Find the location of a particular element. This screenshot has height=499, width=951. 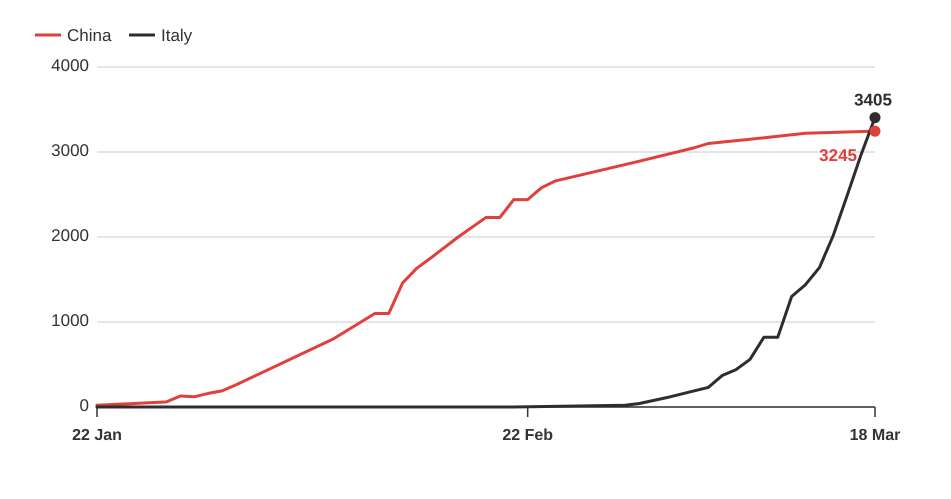

x-tick-label: 18 Mar is located at coordinates (875, 435).